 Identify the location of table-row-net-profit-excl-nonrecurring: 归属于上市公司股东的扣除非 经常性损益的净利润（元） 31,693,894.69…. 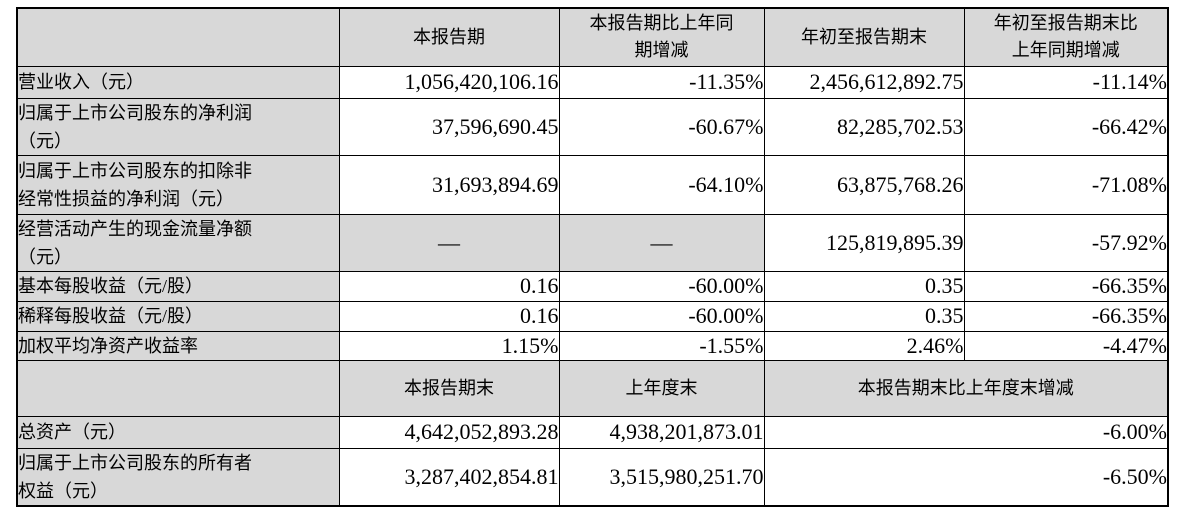
(592, 184).